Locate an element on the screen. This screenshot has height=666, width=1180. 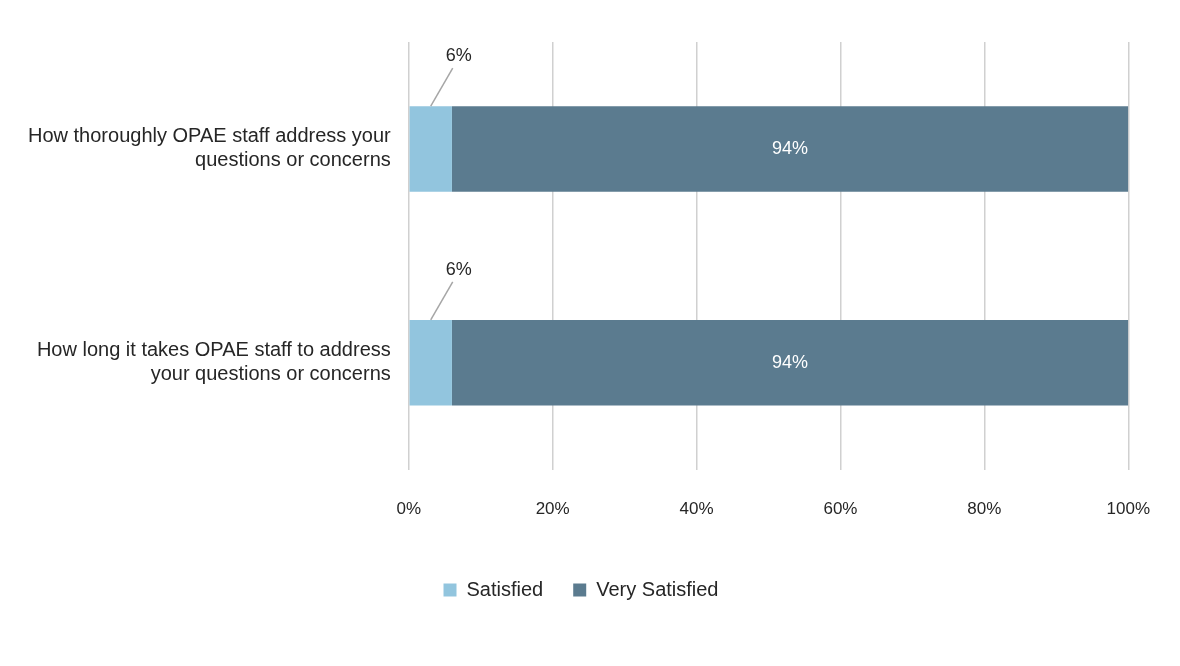
y-tick-label: How thoroughly OPAE staff address your questions or concerns is located at coordinates (209, 147).